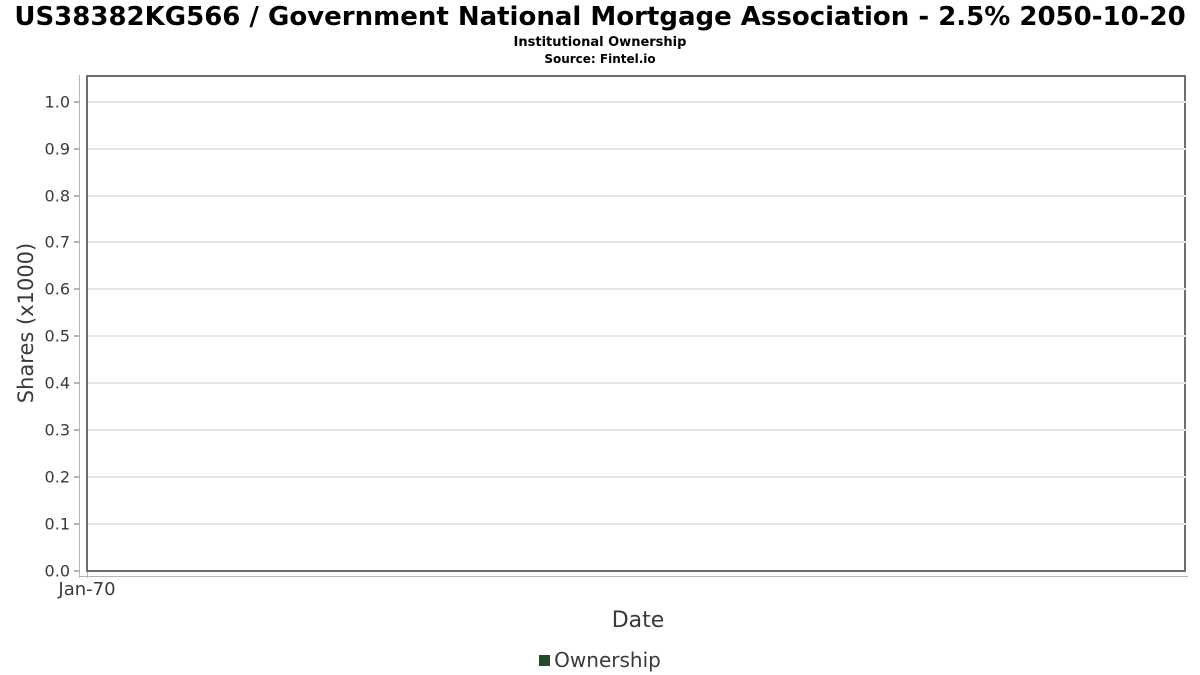  I want to click on y-axis-line, so click(79, 326).